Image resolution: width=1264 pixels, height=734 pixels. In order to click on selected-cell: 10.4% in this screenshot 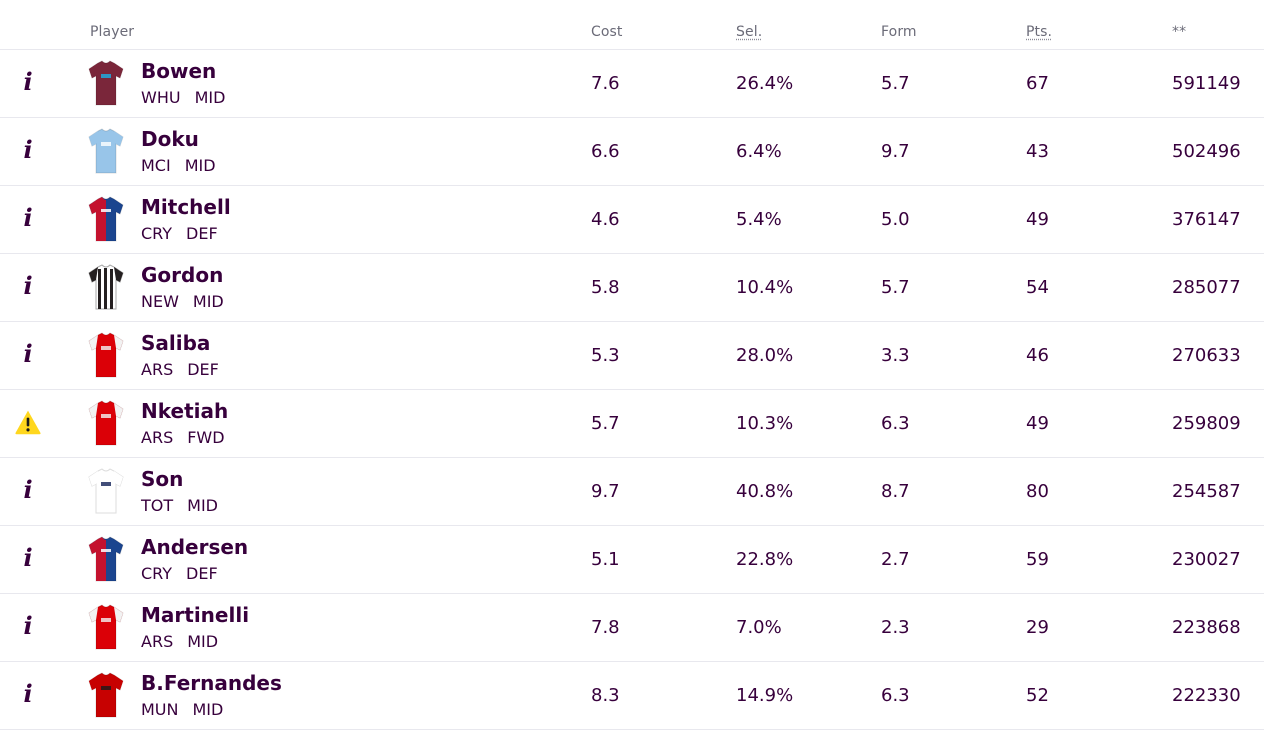, I will do `click(765, 287)`.